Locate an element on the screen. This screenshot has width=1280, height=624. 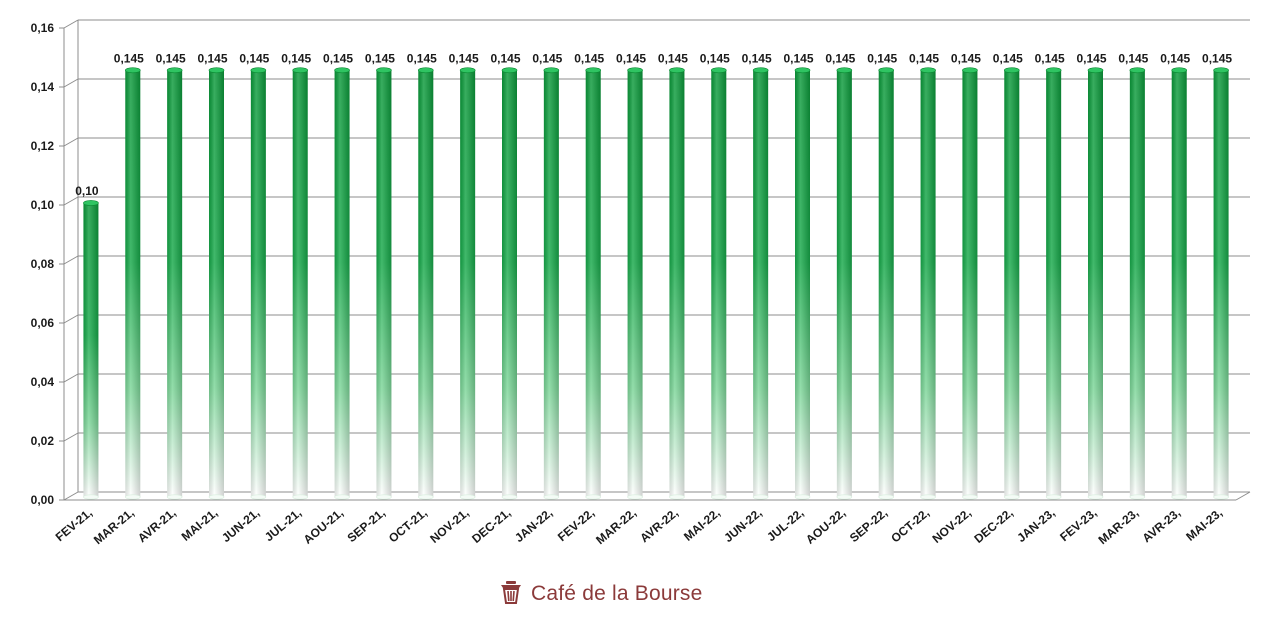
x-tick-label: DEC-22, is located at coordinates (993, 526).